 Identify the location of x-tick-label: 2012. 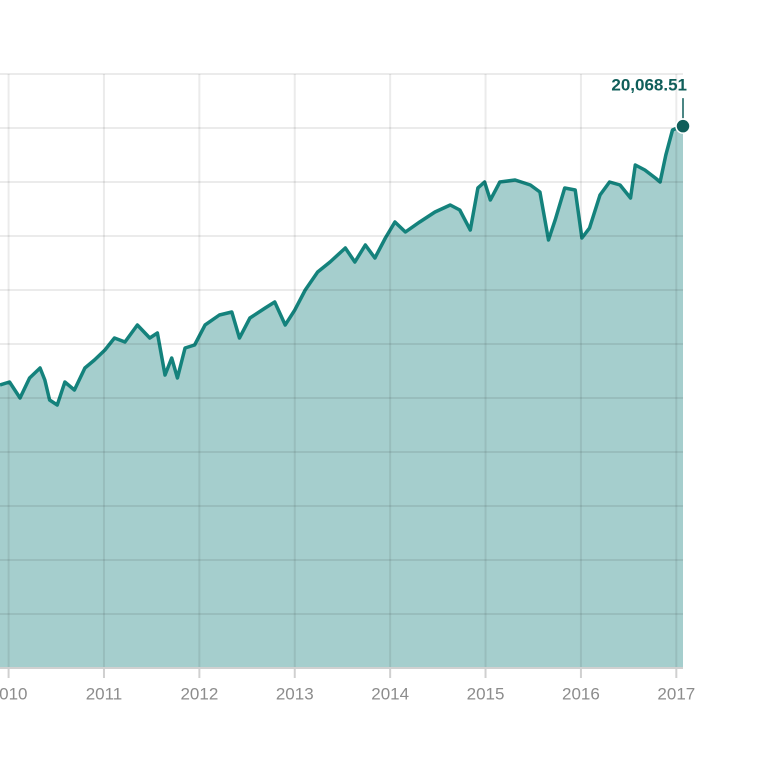
(199, 693).